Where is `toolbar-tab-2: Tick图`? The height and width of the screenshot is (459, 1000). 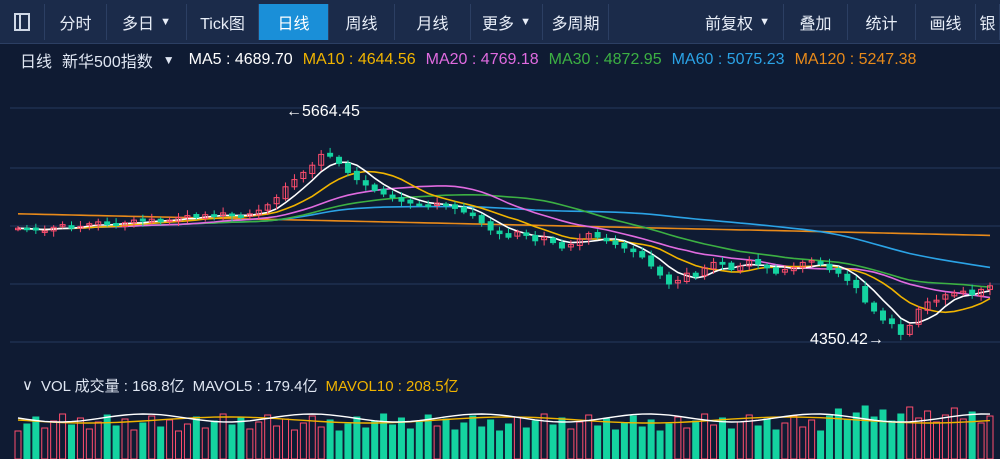 toolbar-tab-2: Tick图 is located at coordinates (223, 21).